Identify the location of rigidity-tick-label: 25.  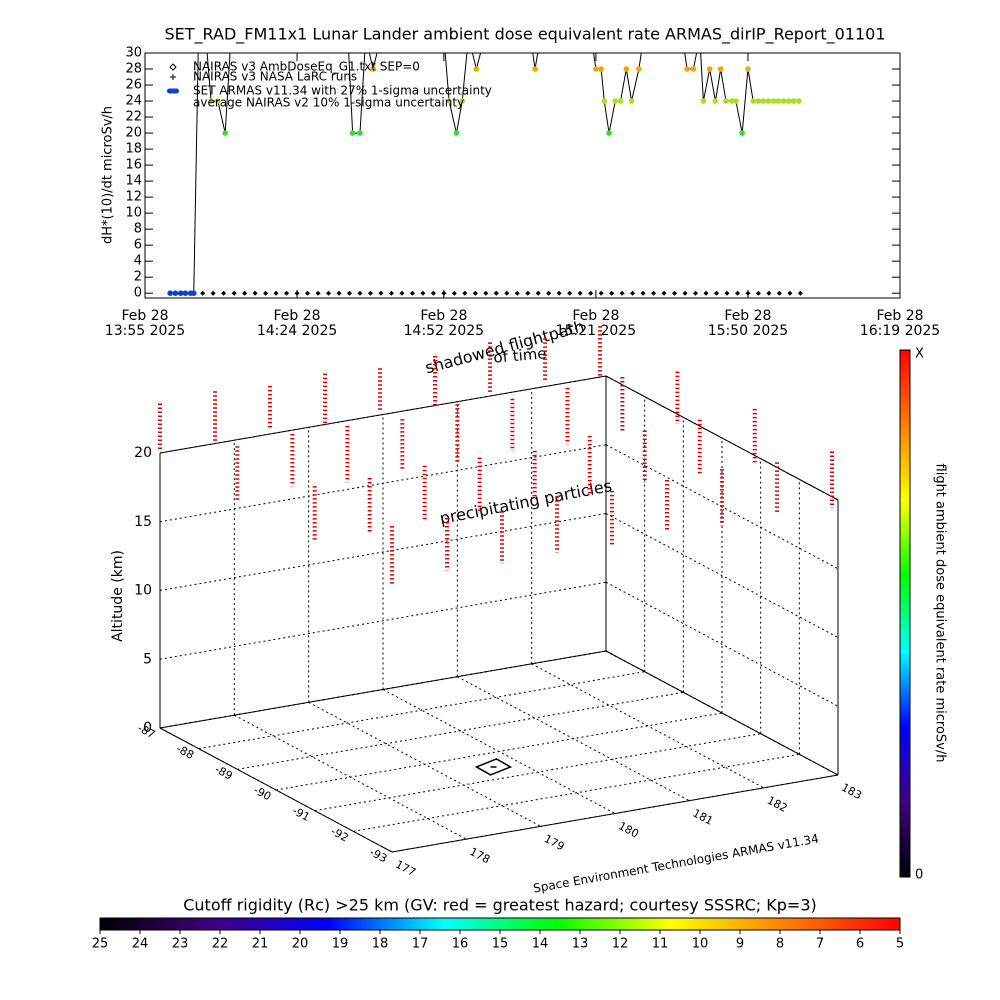
(100, 944).